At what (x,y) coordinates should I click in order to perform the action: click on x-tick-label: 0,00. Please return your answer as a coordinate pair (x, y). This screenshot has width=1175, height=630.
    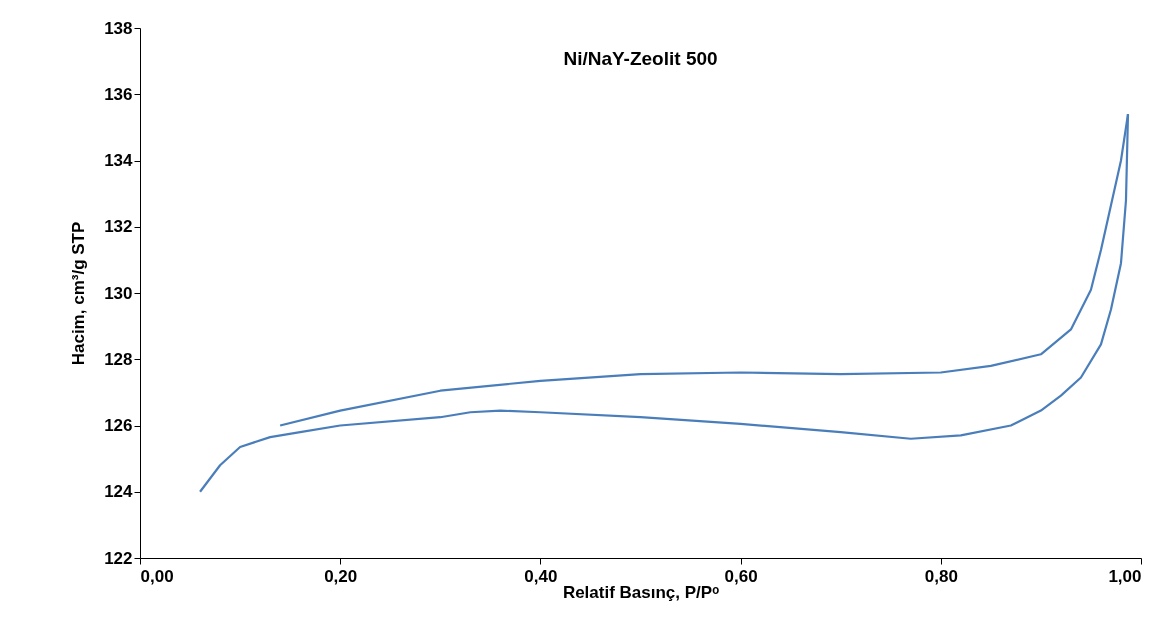
    Looking at the image, I should click on (157, 576).